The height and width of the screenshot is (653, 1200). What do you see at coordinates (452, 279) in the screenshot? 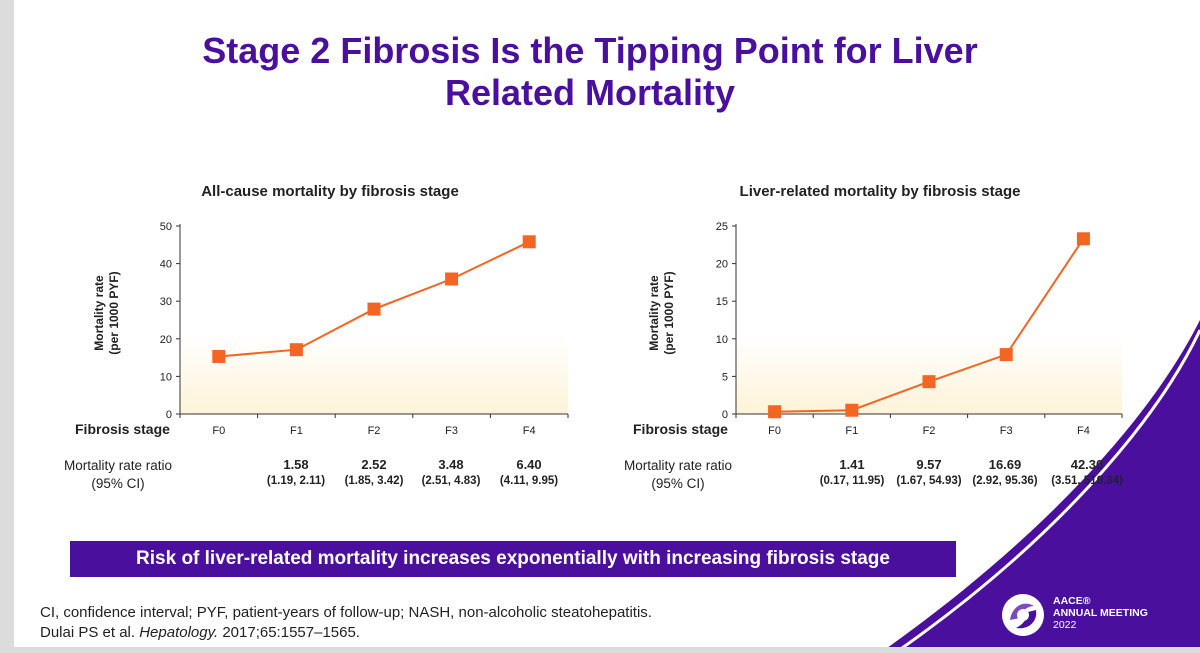
I see `chart-1-point-f3` at bounding box center [452, 279].